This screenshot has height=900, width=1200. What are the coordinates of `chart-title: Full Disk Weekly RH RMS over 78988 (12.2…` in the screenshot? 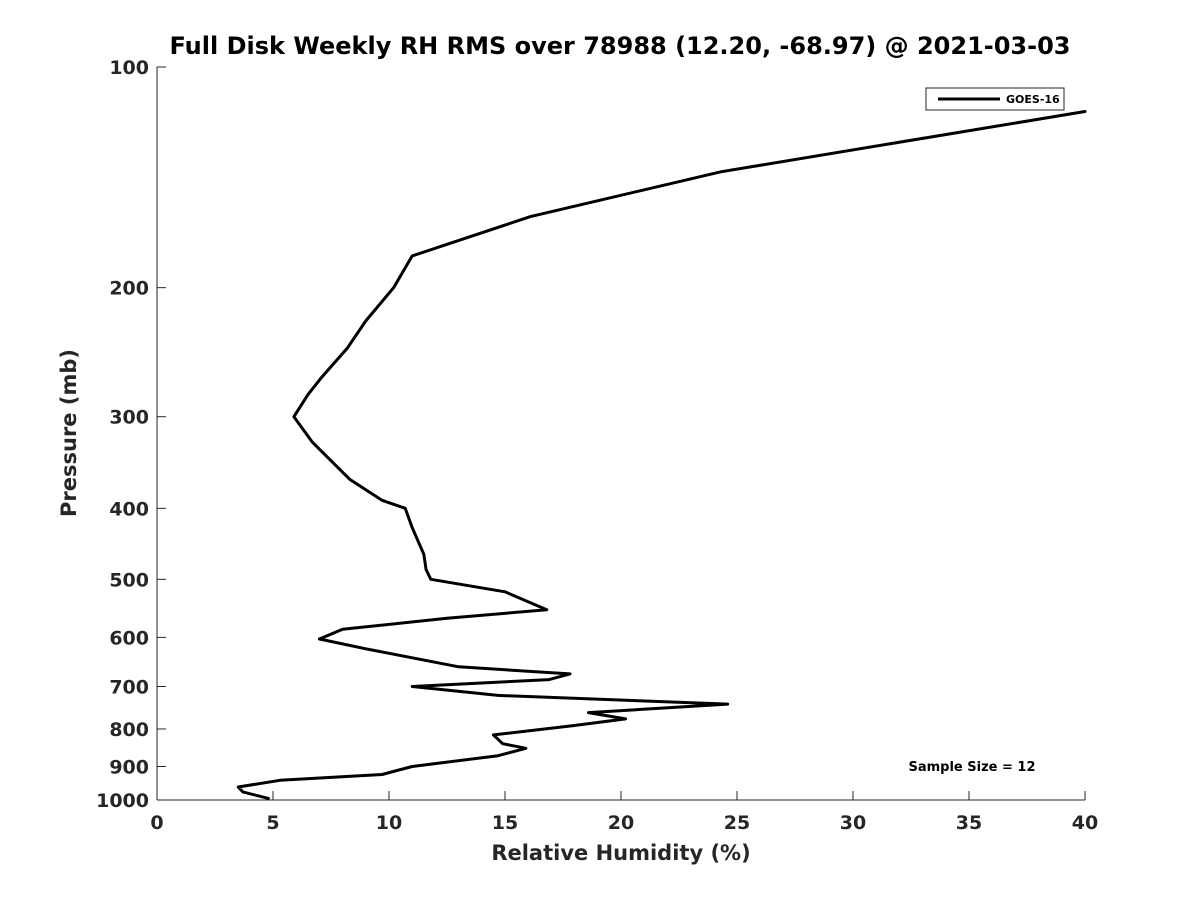 It's located at (619, 46).